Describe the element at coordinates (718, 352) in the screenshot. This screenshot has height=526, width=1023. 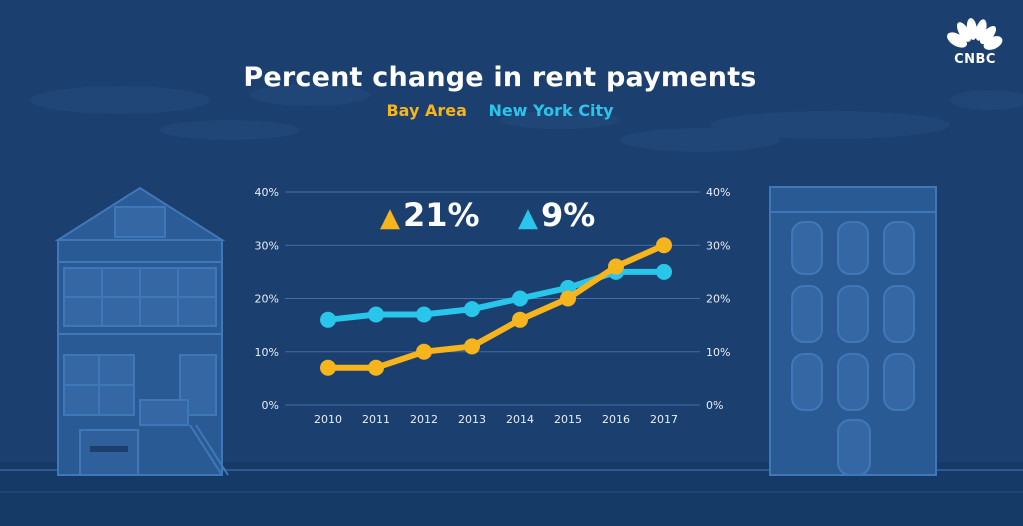
I see `y-tick-label-right: 10%` at that location.